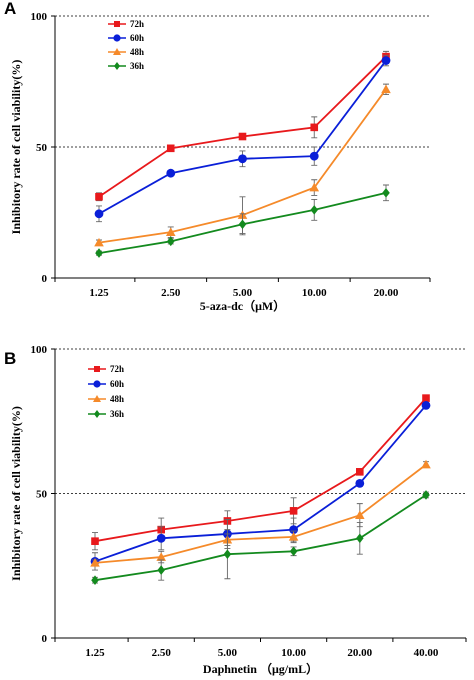  I want to click on panel-label: A, so click(10, 9).